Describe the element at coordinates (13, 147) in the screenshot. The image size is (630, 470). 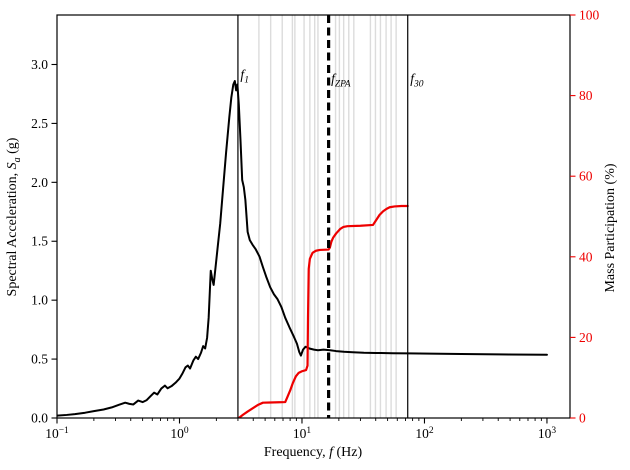
I see `y-left-label-suffix: (g)` at that location.